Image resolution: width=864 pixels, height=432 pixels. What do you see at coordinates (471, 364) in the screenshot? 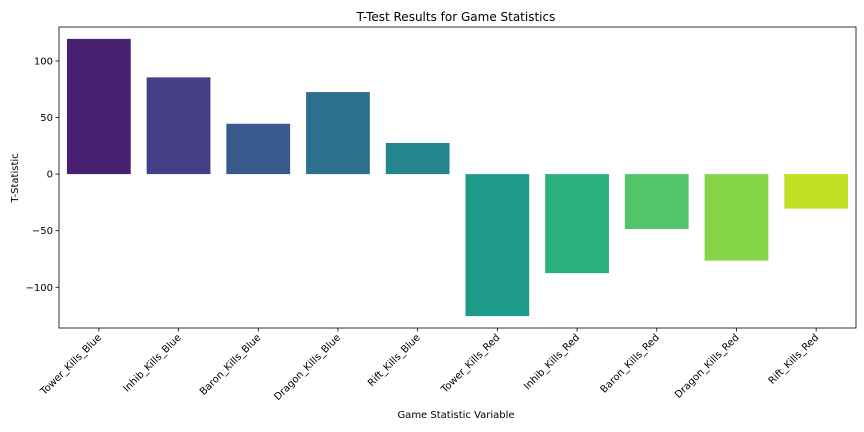
I see `x-tick-label: Tower_Kills_Red` at bounding box center [471, 364].